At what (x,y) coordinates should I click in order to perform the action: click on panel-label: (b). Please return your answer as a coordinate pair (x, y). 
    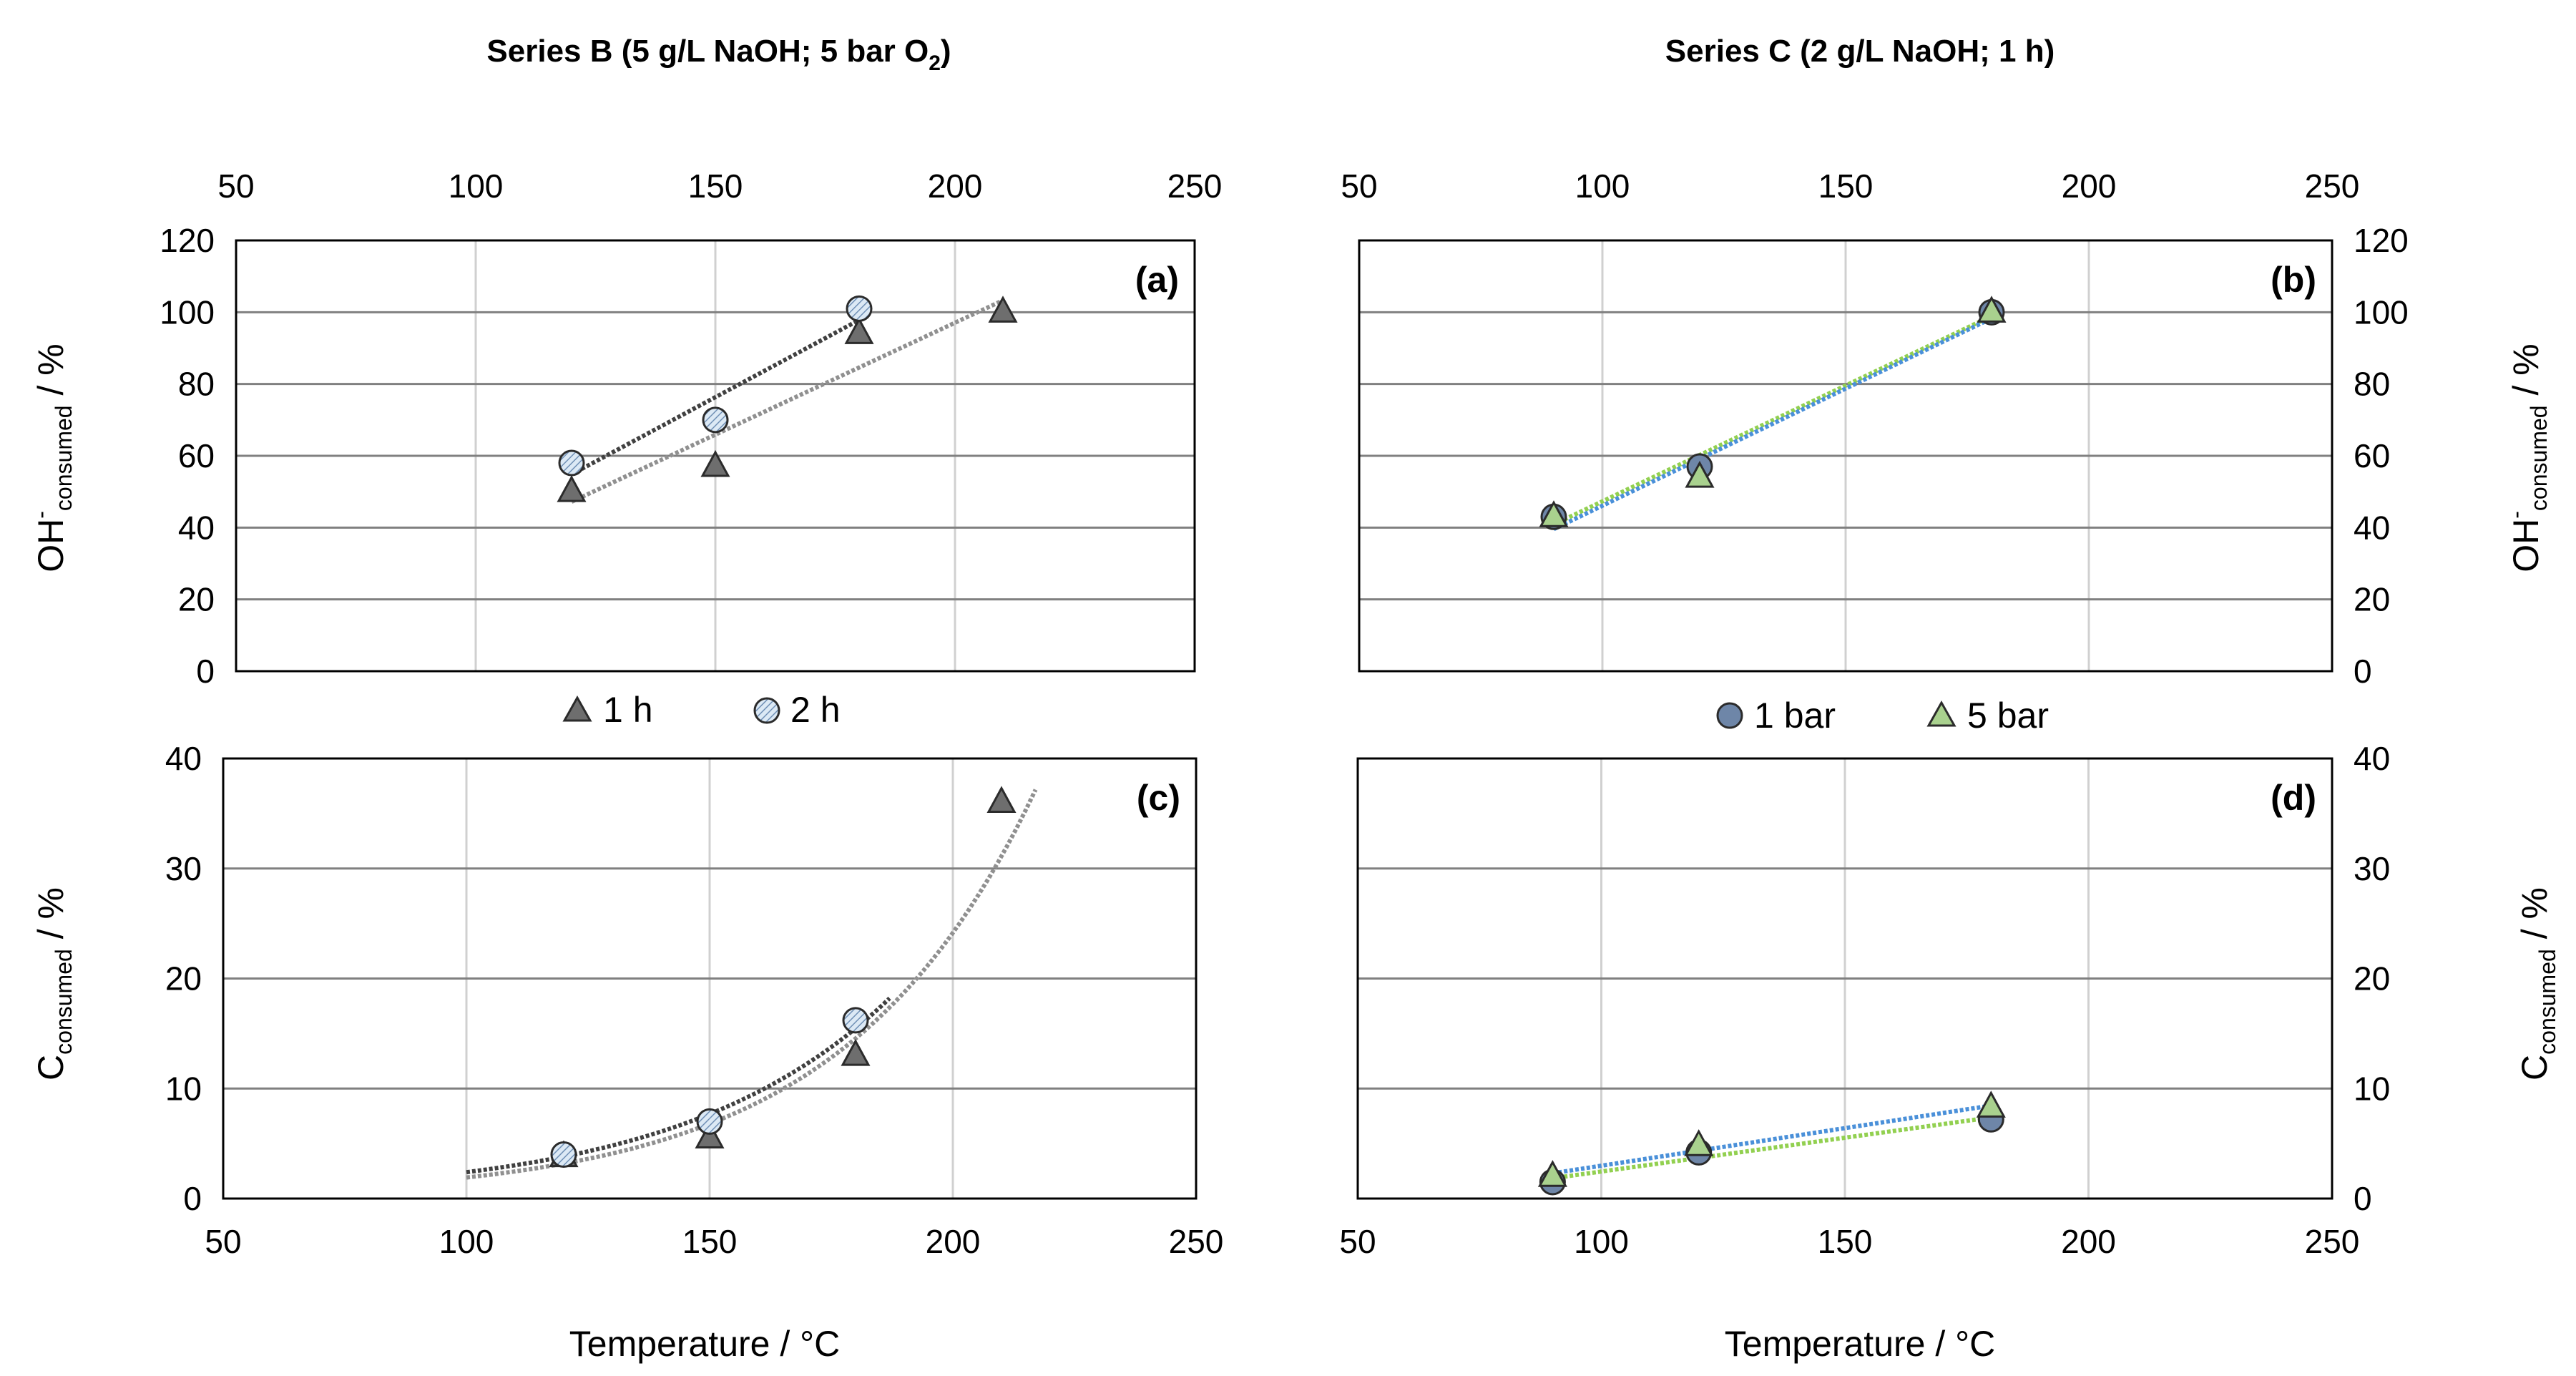
    Looking at the image, I should click on (2293, 280).